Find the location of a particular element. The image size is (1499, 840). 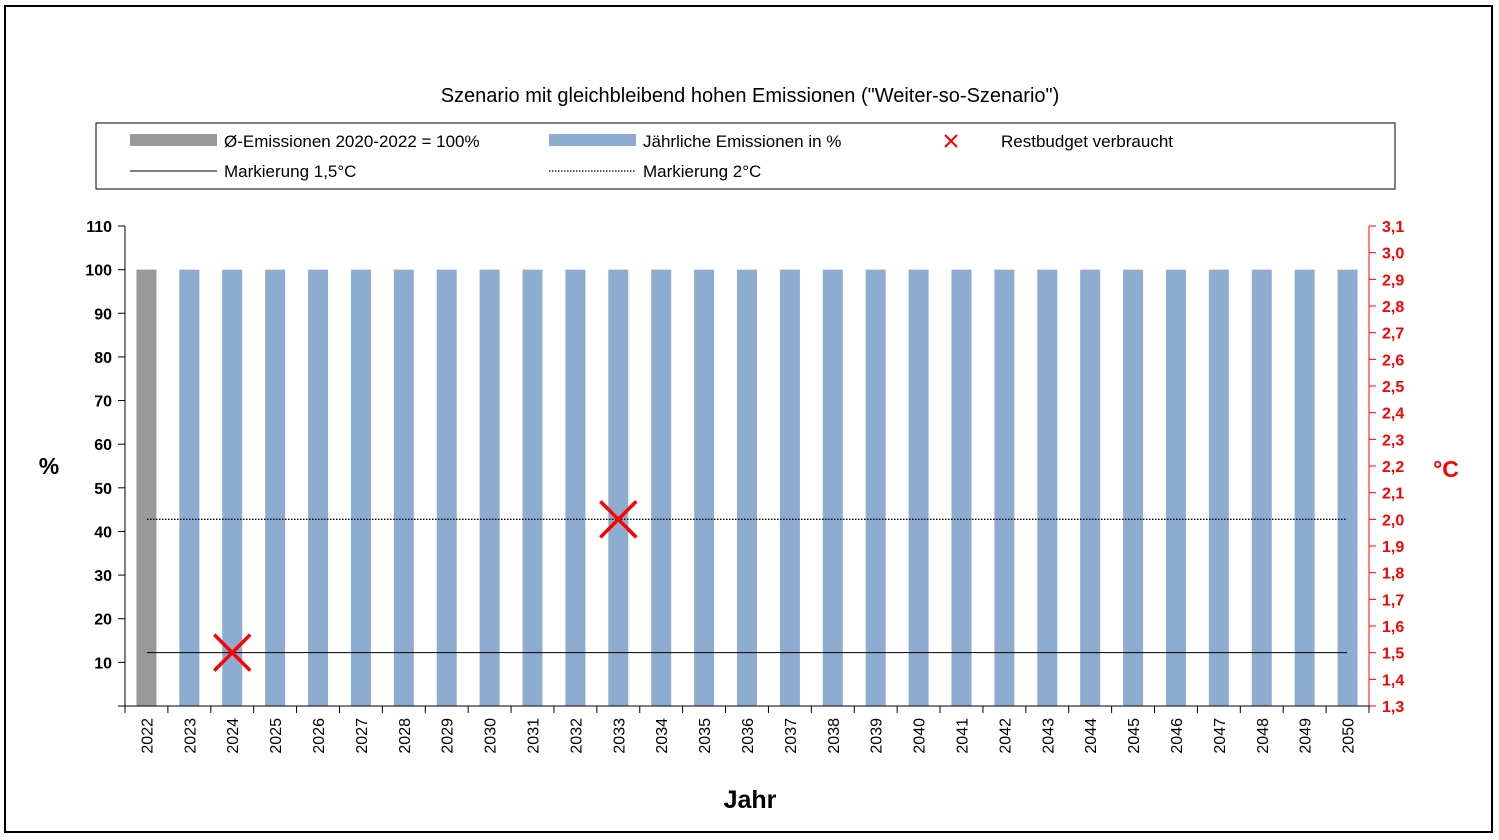

right-tick-label-2,2: 2,2 is located at coordinates (1393, 467).